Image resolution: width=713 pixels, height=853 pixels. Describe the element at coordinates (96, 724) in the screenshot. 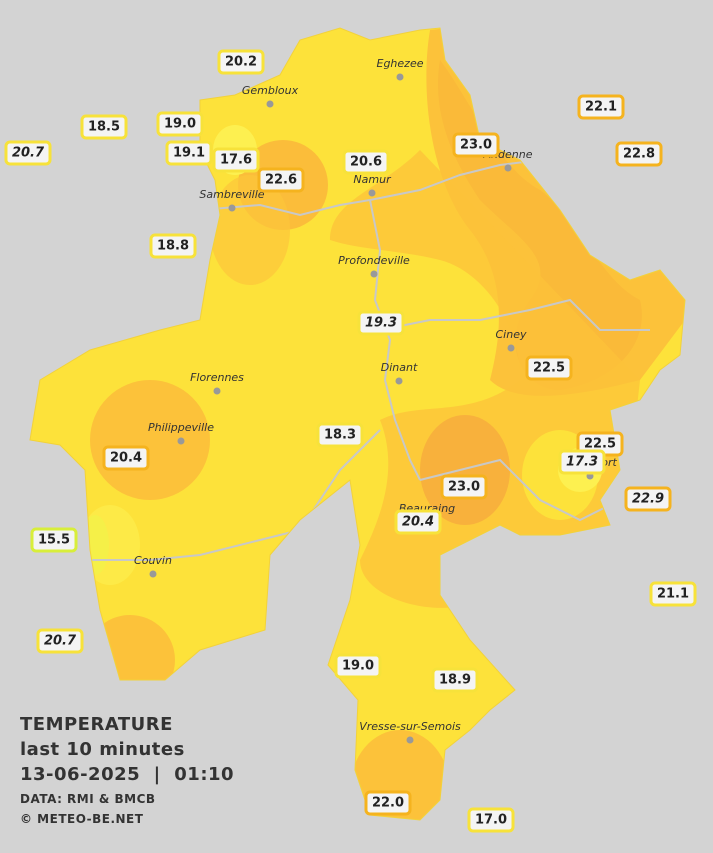

I see `title: TEMPERATURE` at that location.